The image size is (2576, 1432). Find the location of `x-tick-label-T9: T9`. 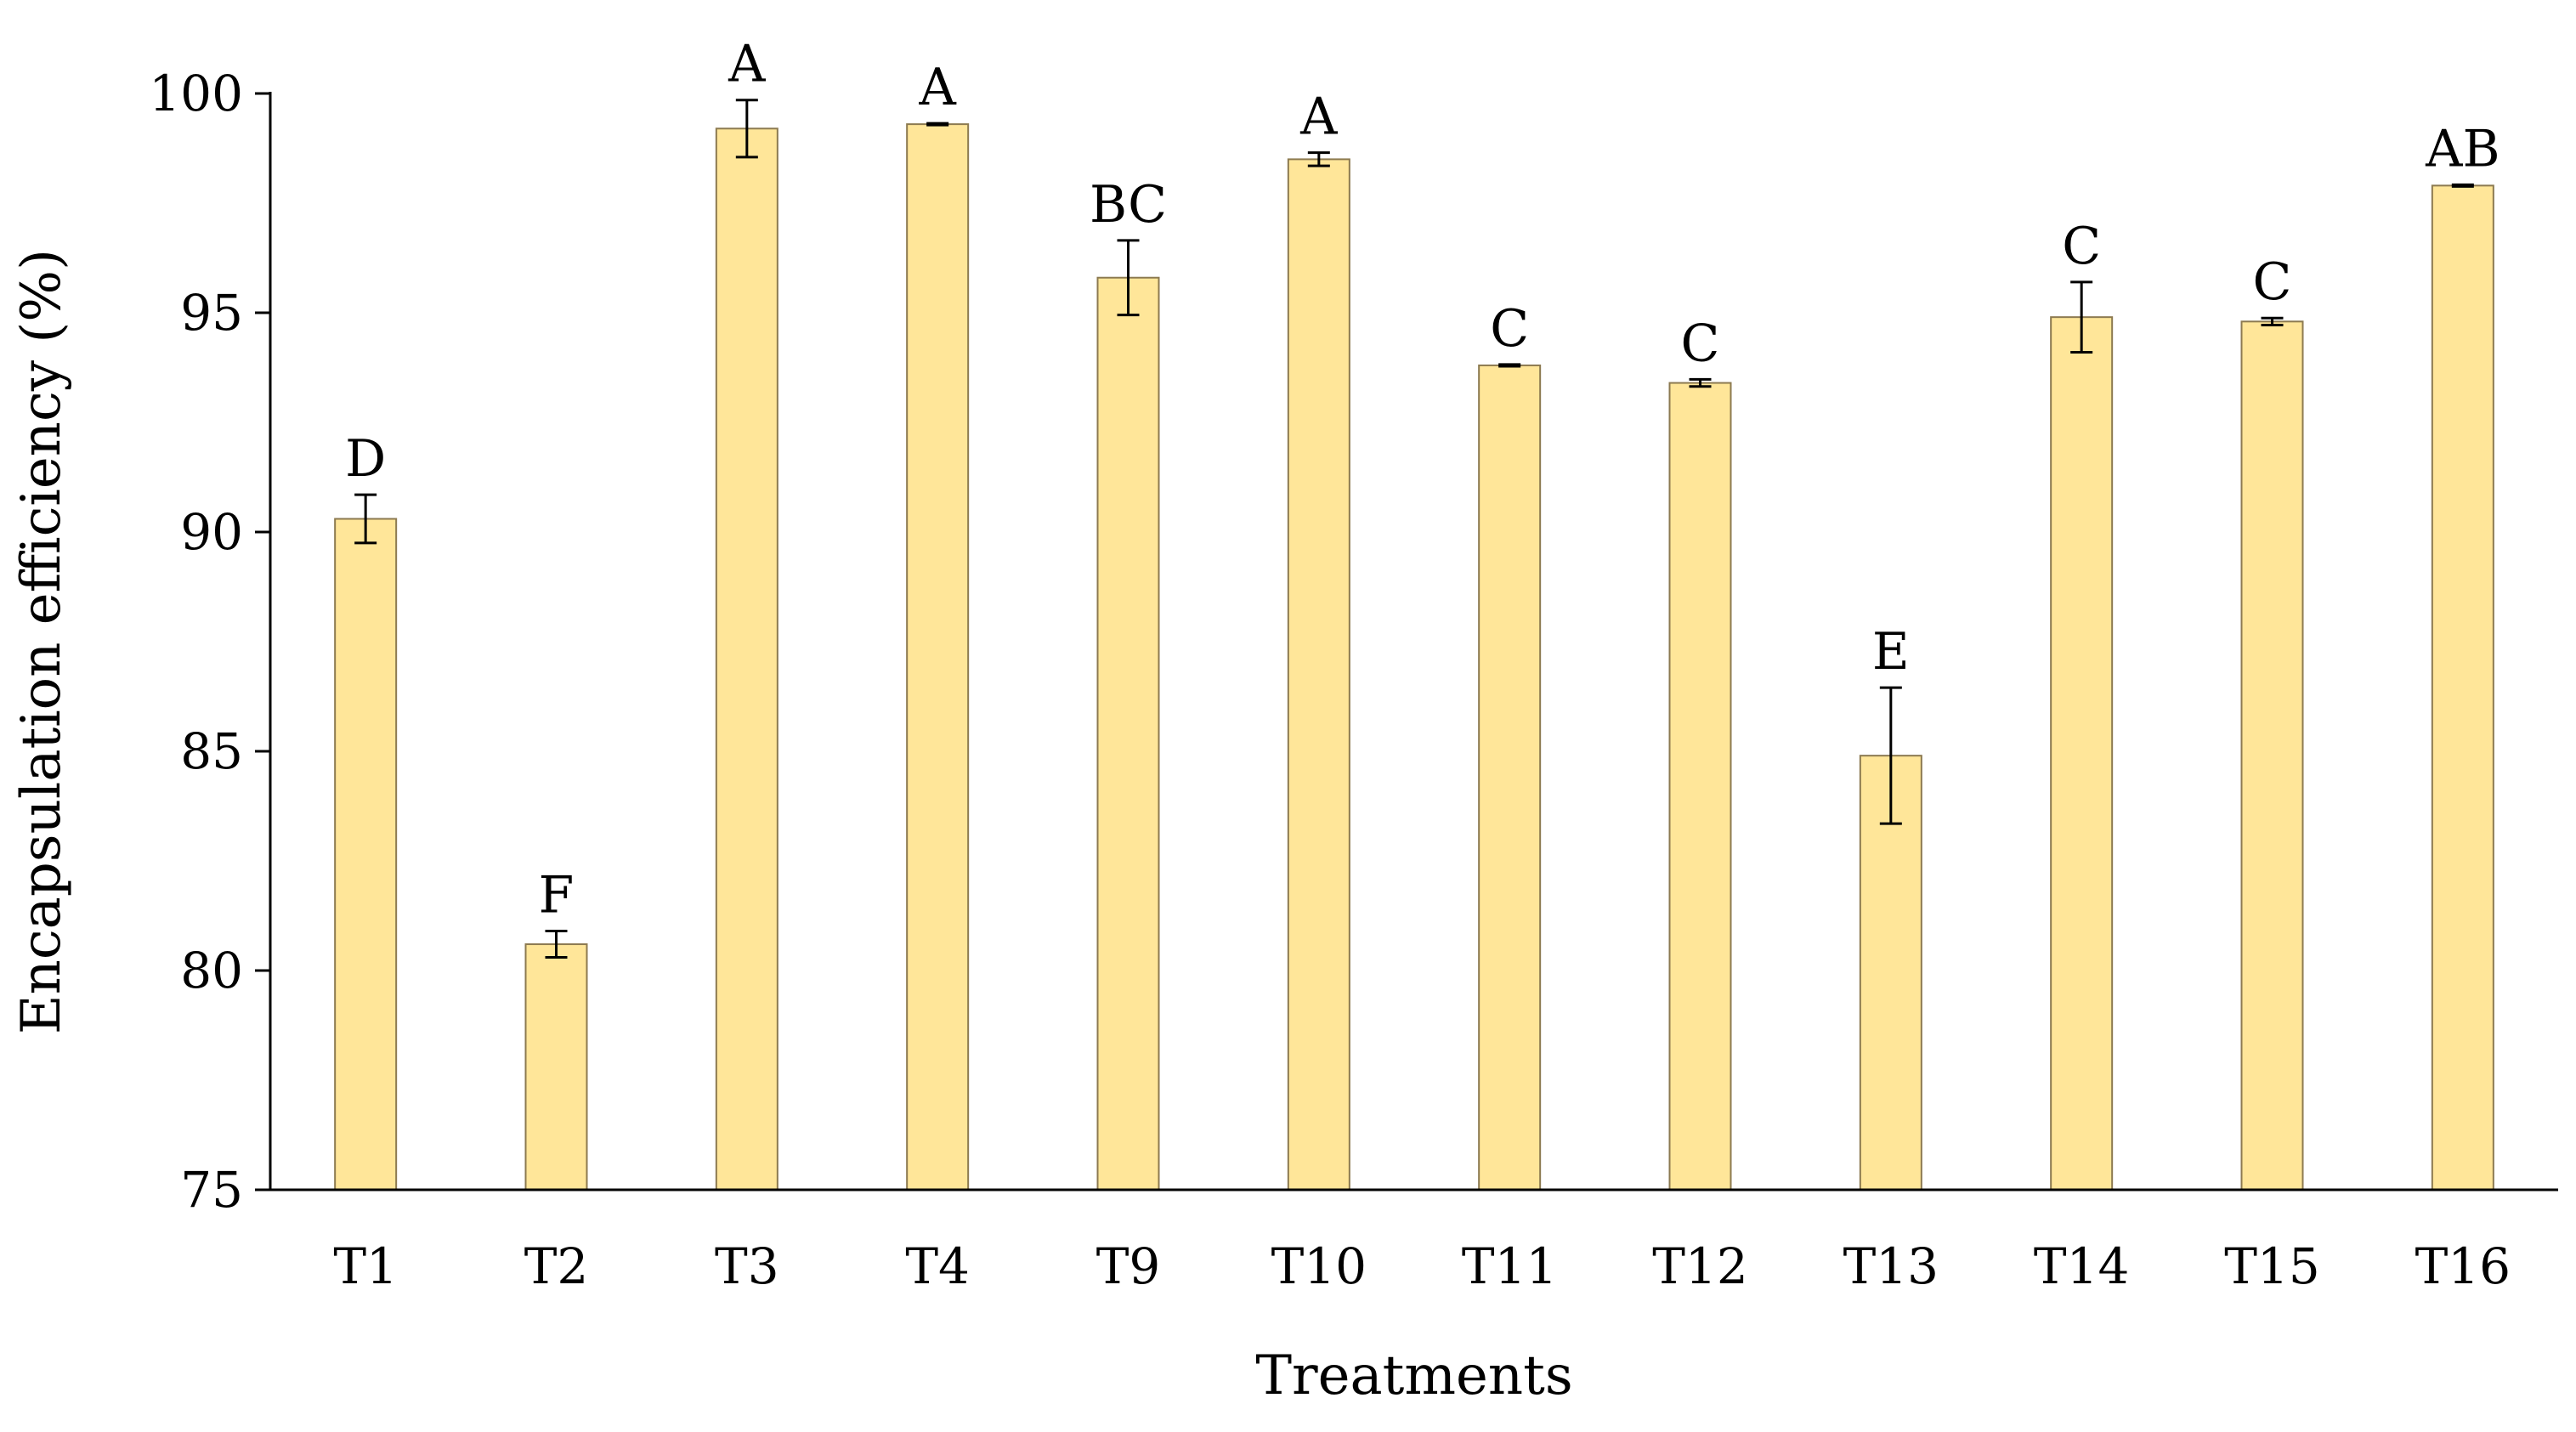

x-tick-label-T9: T9 is located at coordinates (1128, 1266).